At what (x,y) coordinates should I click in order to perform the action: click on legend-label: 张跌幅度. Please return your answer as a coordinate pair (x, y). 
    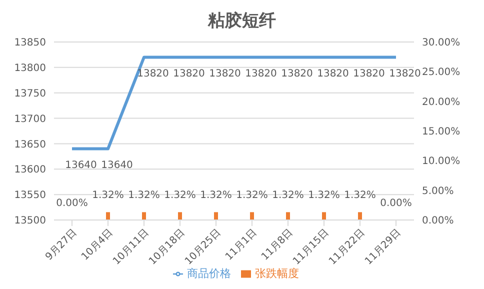
    Looking at the image, I should click on (277, 273).